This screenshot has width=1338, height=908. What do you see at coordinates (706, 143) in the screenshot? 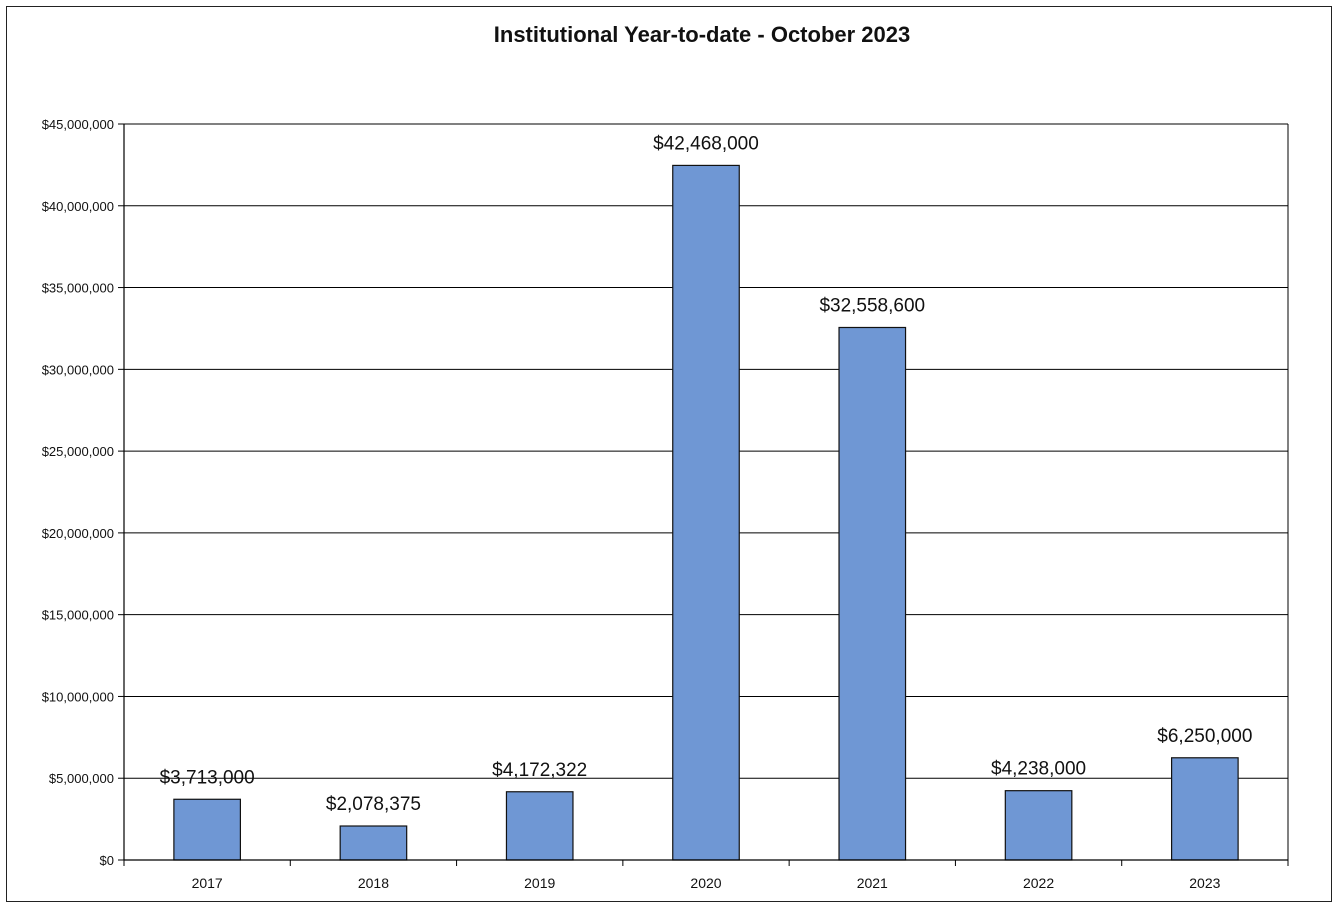
I see `data-label: $42,468,000` at bounding box center [706, 143].